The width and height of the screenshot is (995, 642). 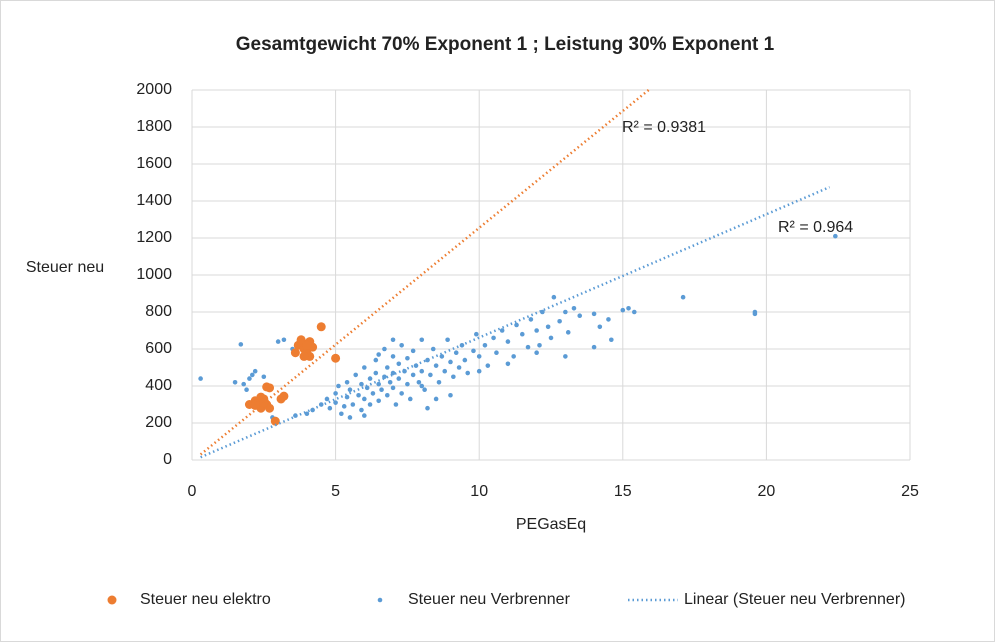 I want to click on legend-label: Steuer neu elektro, so click(x=205, y=599).